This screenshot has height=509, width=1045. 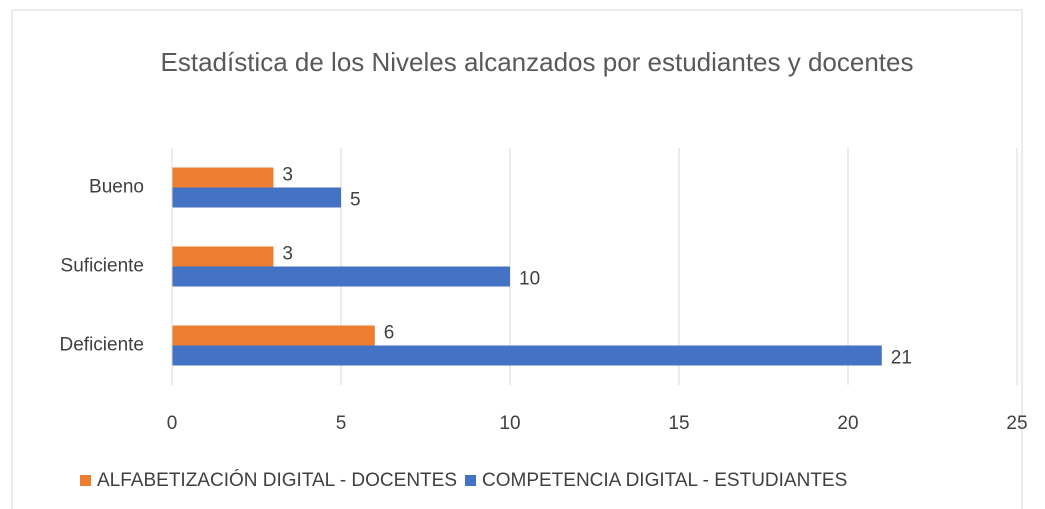 I want to click on data-label: 10, so click(x=529, y=279).